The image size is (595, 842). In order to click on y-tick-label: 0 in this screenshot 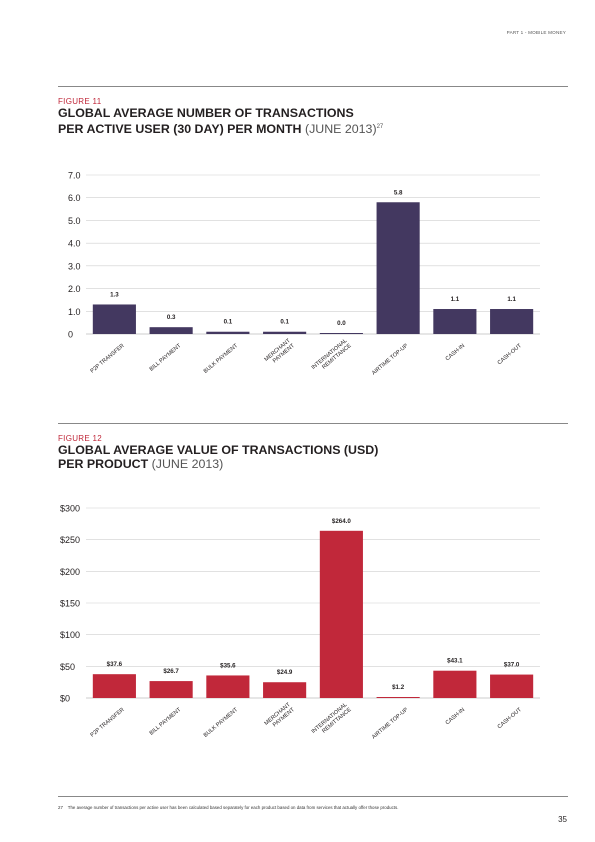, I will do `click(70, 335)`.